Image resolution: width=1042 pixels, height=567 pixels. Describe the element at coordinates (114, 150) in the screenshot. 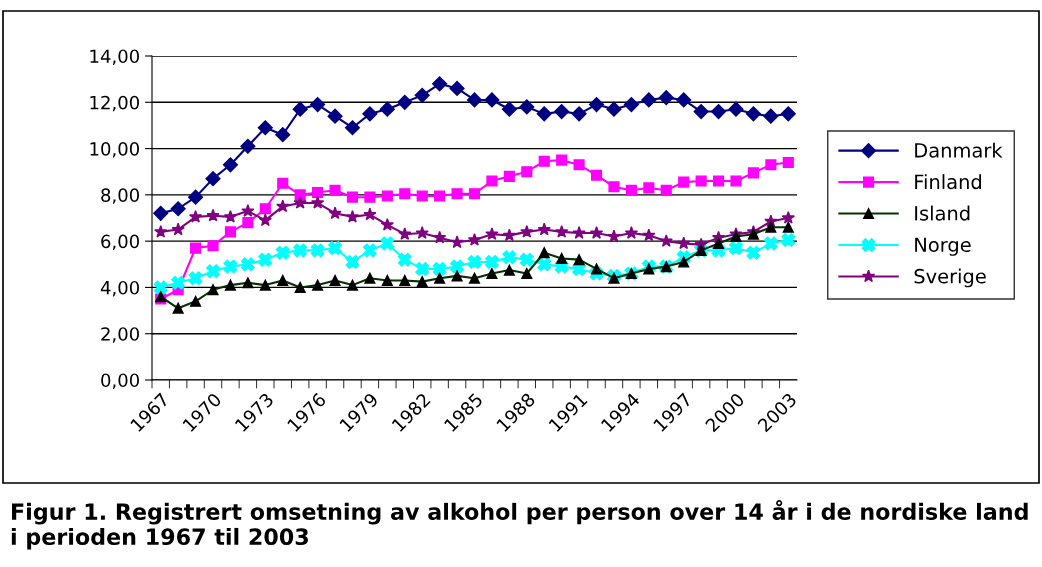

I see `y-tick-label: 10,00` at that location.